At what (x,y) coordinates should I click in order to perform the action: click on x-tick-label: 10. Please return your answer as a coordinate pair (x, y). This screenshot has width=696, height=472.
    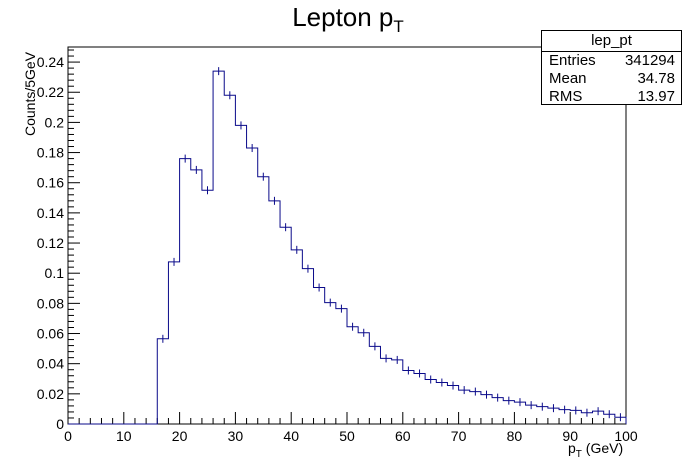
    Looking at the image, I should click on (124, 436).